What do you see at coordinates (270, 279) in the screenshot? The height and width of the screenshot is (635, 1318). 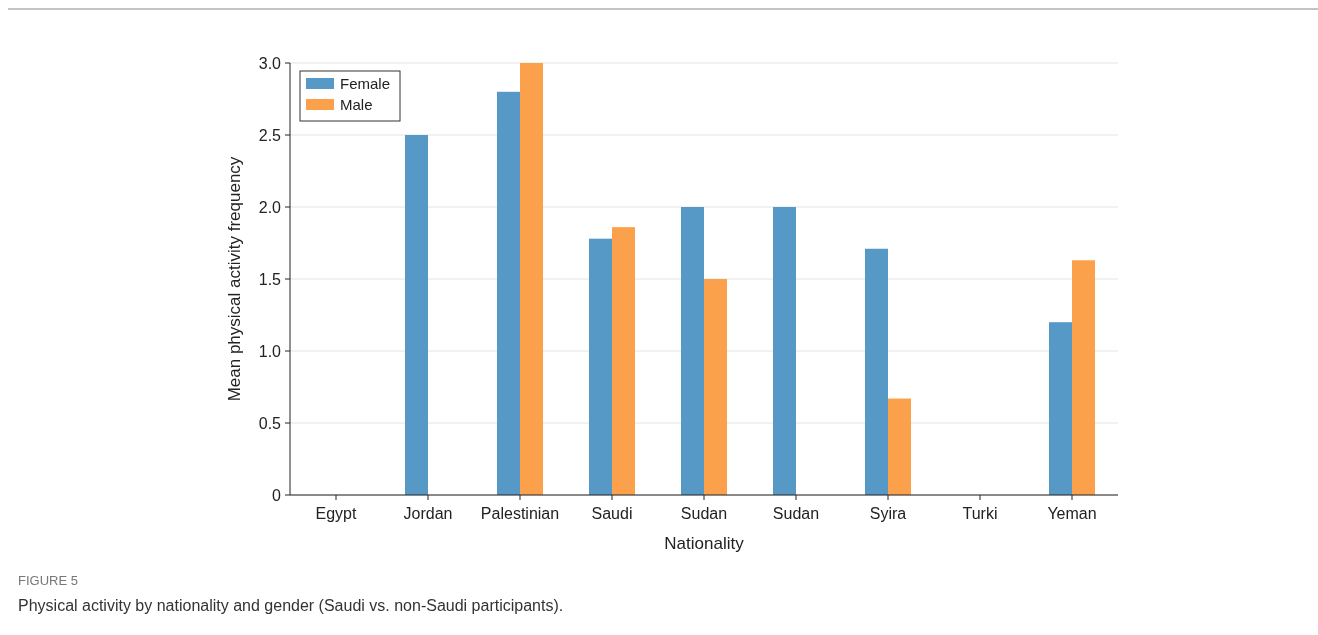 I see `y-tick-label: 1.5` at bounding box center [270, 279].